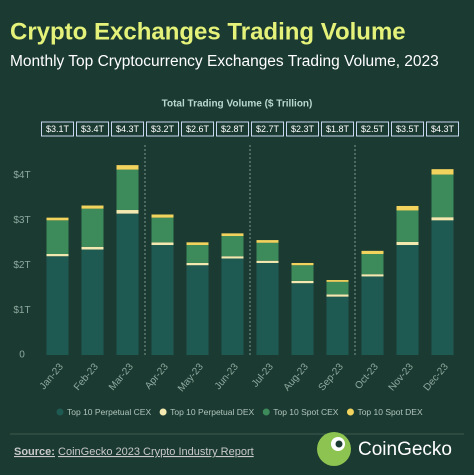 This screenshot has width=474, height=475. I want to click on source-label: Source:, so click(34, 452).